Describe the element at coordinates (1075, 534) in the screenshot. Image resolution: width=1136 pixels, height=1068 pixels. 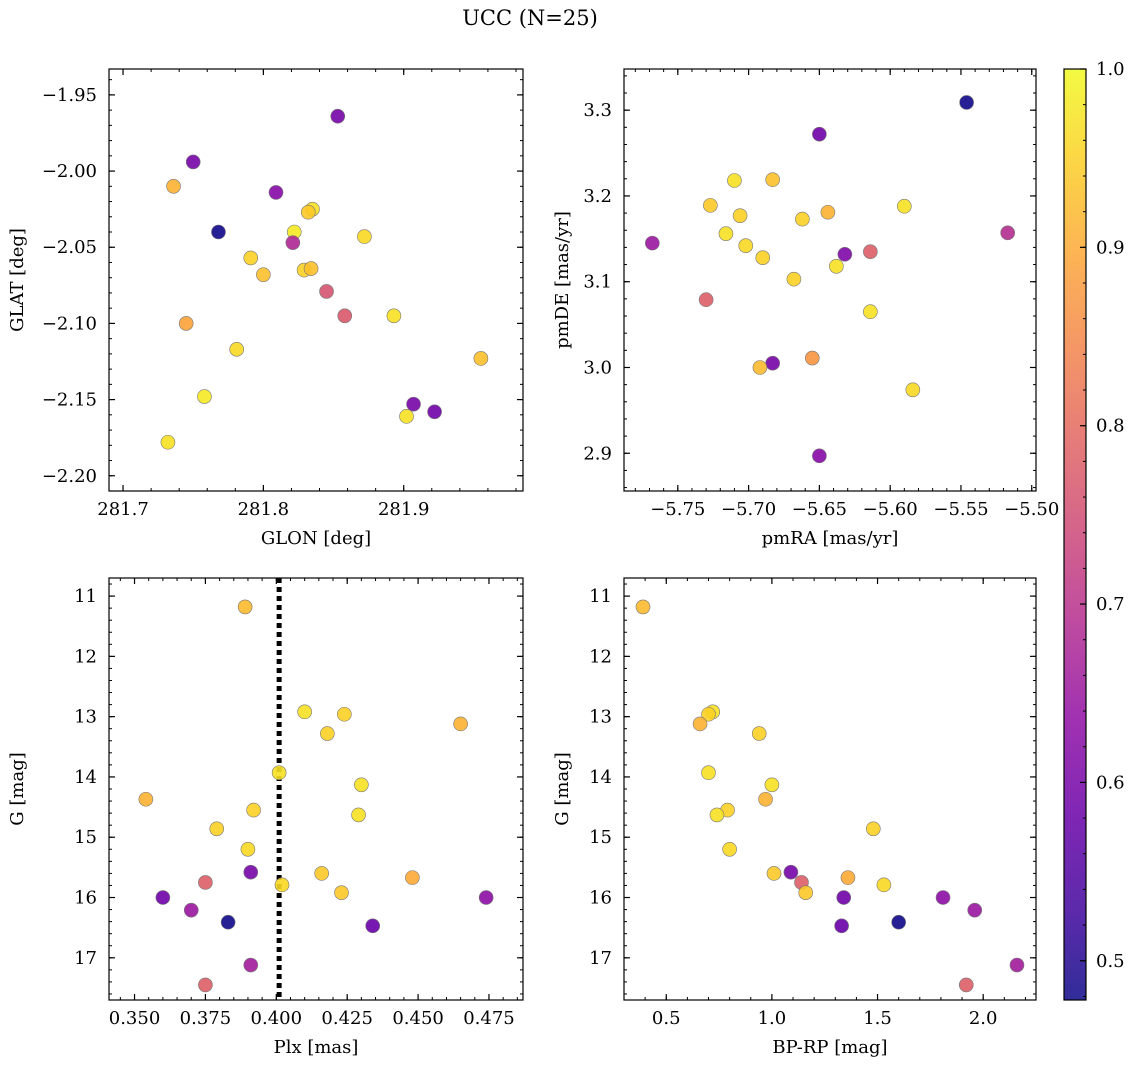
I see `colorbar-gradient` at that location.